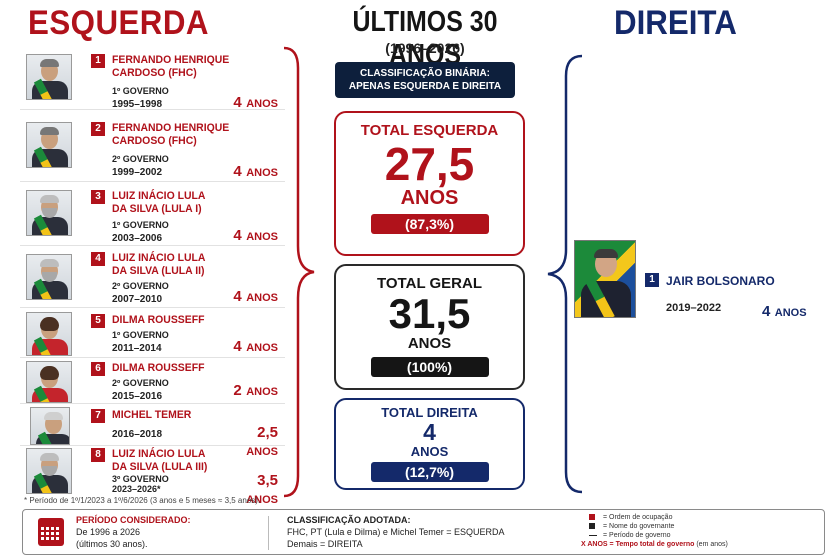 This screenshot has width=840, height=560. What do you see at coordinates (429, 451) in the screenshot?
I see `total-right-unit: ANOS` at bounding box center [429, 451].